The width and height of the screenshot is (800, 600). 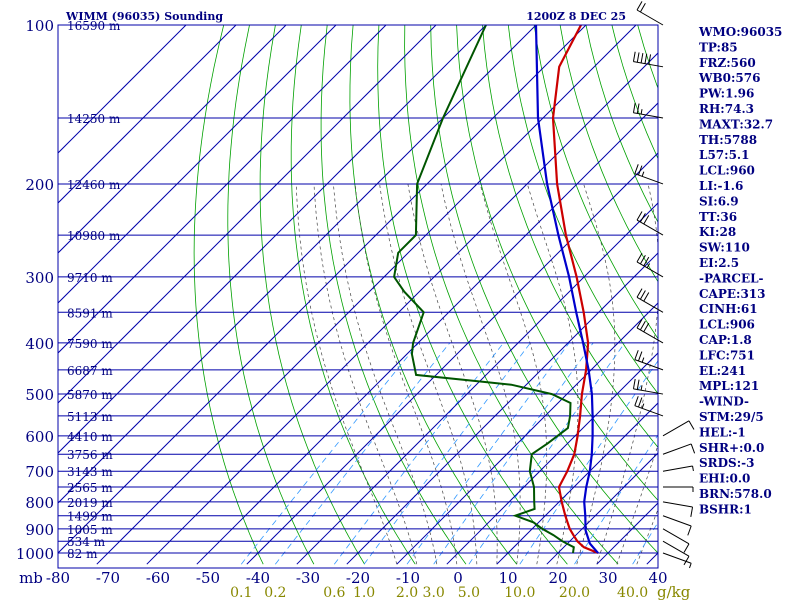 I want to click on temperature-tick-label: 0, so click(x=458, y=578).